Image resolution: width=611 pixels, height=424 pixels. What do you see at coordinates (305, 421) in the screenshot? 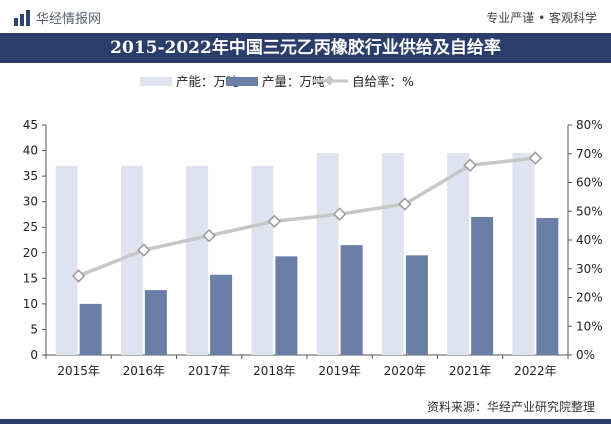
I see `footer-rule` at bounding box center [305, 421].